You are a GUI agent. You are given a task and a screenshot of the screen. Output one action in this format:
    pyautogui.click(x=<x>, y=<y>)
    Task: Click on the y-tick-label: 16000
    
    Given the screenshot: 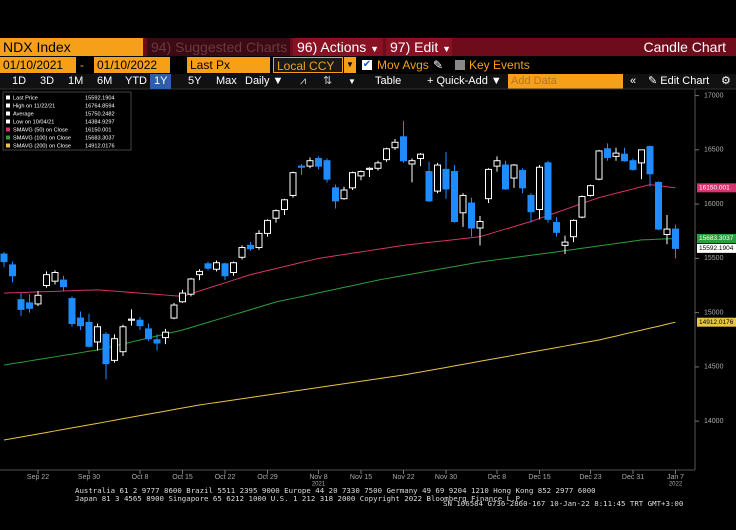 What is the action you would take?
    pyautogui.click(x=714, y=204)
    